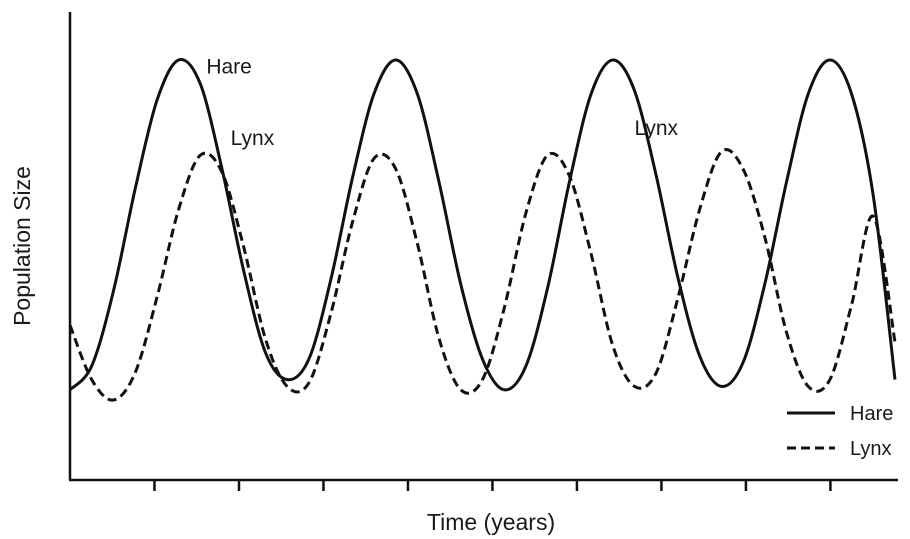  Describe the element at coordinates (871, 414) in the screenshot. I see `legend-label-hare: Hare` at that location.